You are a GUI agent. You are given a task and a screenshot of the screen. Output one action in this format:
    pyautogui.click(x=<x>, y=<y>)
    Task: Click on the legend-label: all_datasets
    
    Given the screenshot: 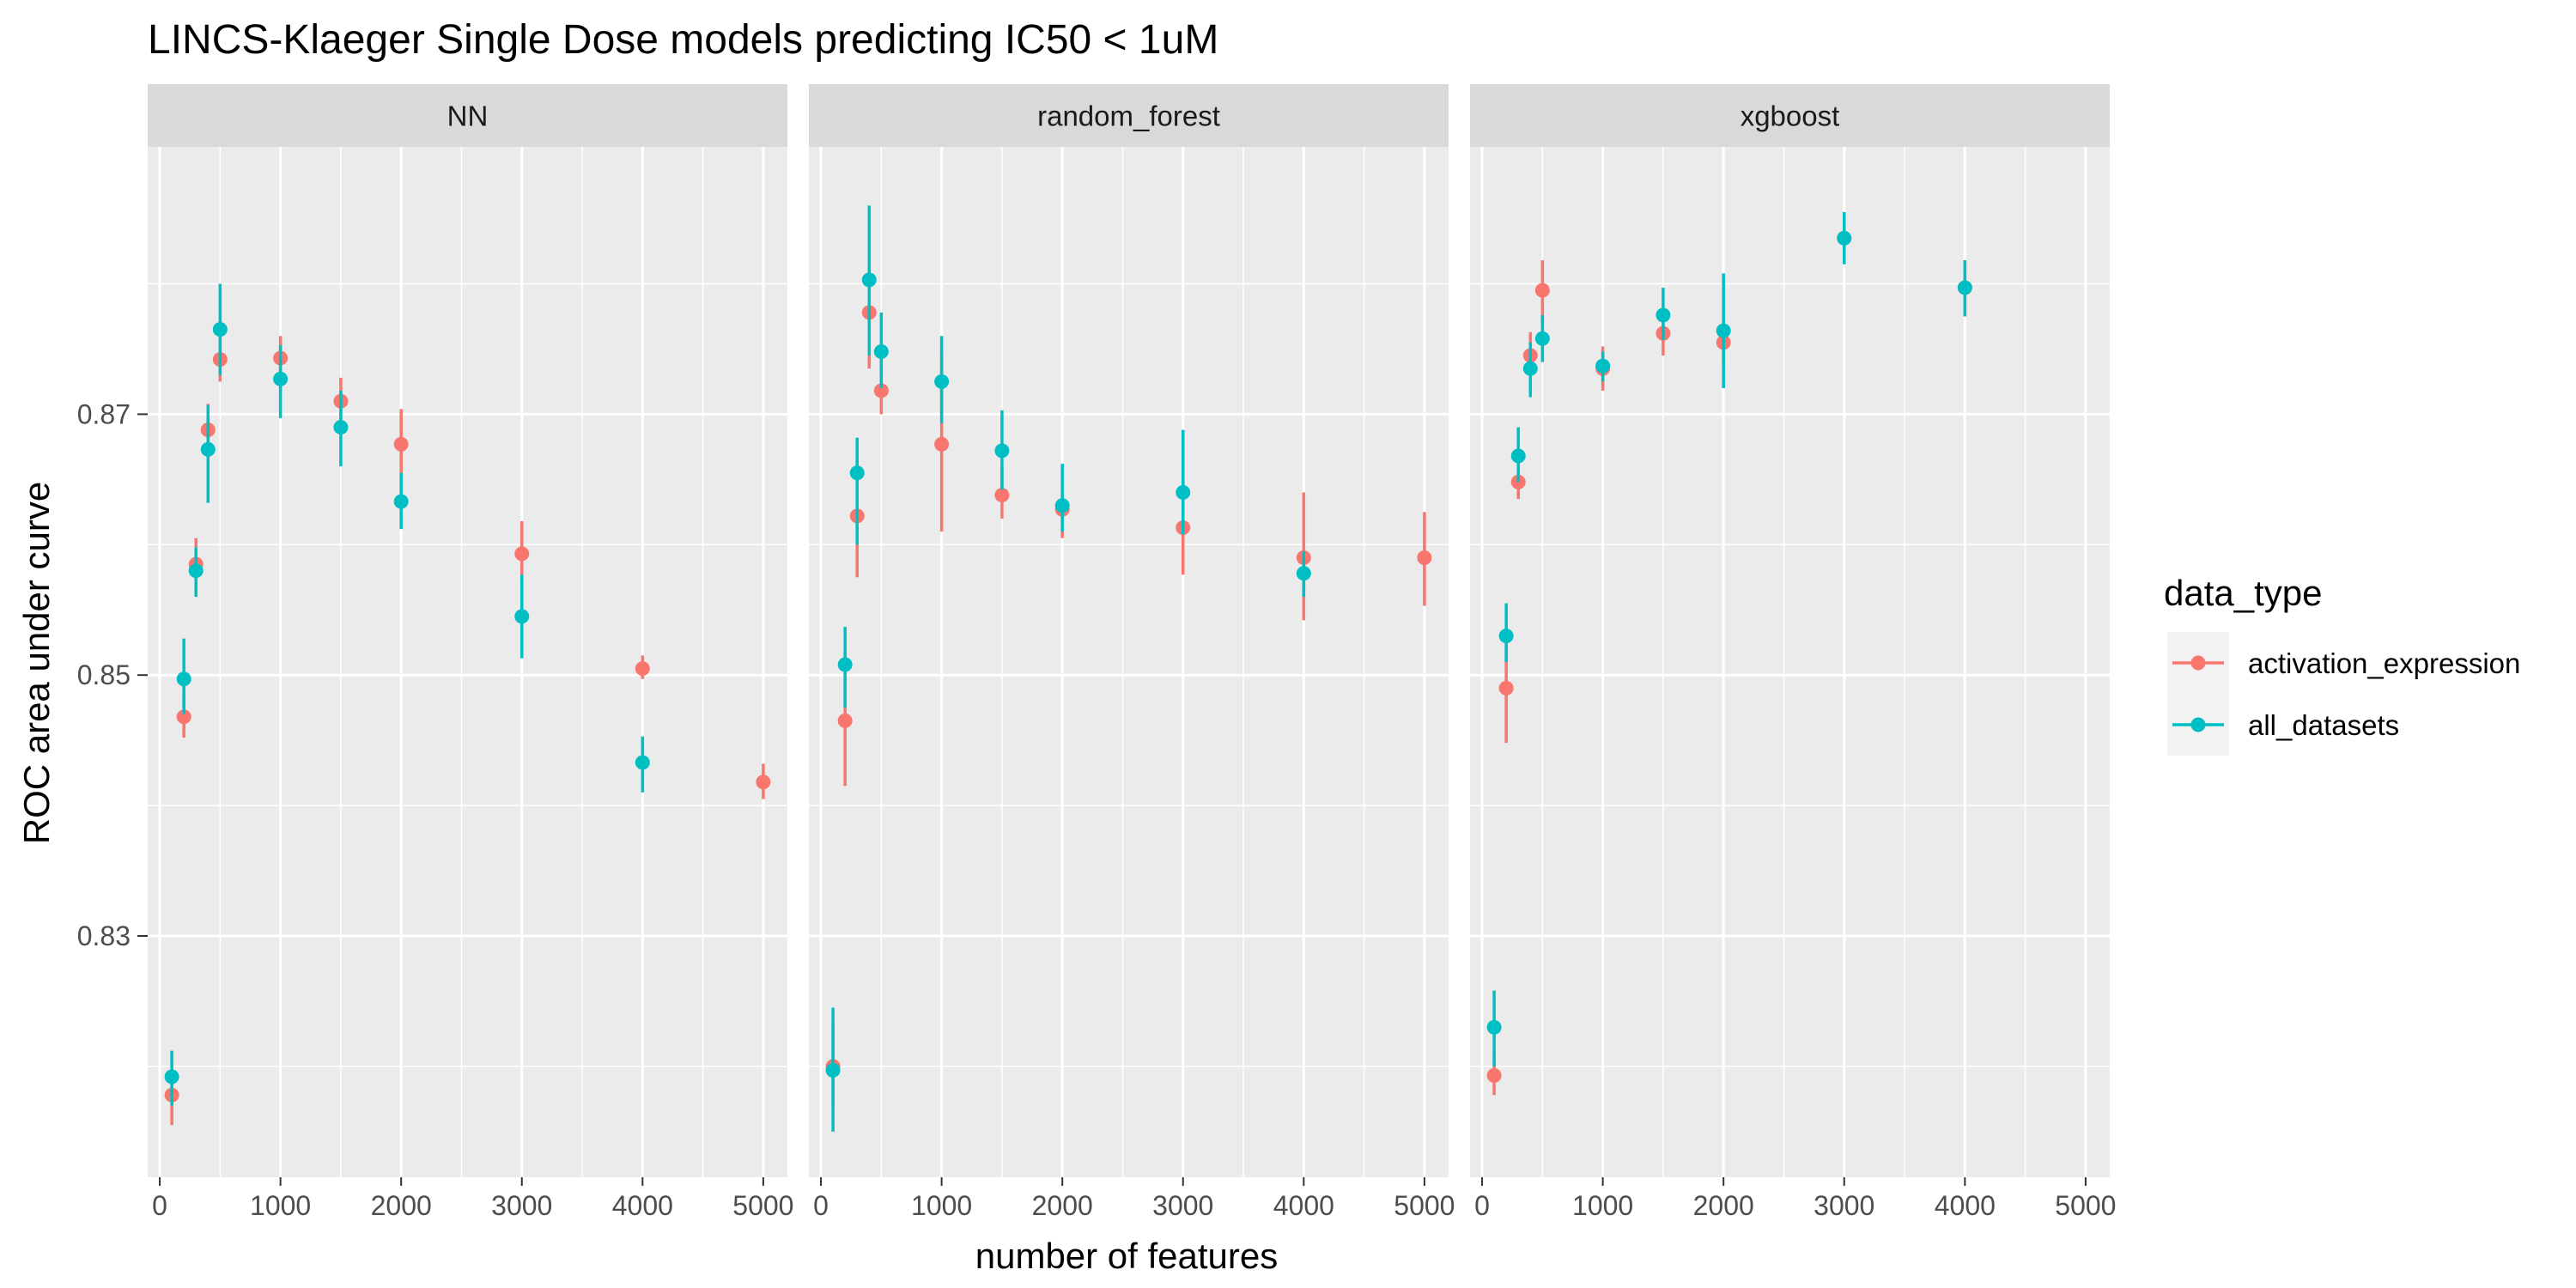 What is the action you would take?
    pyautogui.click(x=2324, y=725)
    